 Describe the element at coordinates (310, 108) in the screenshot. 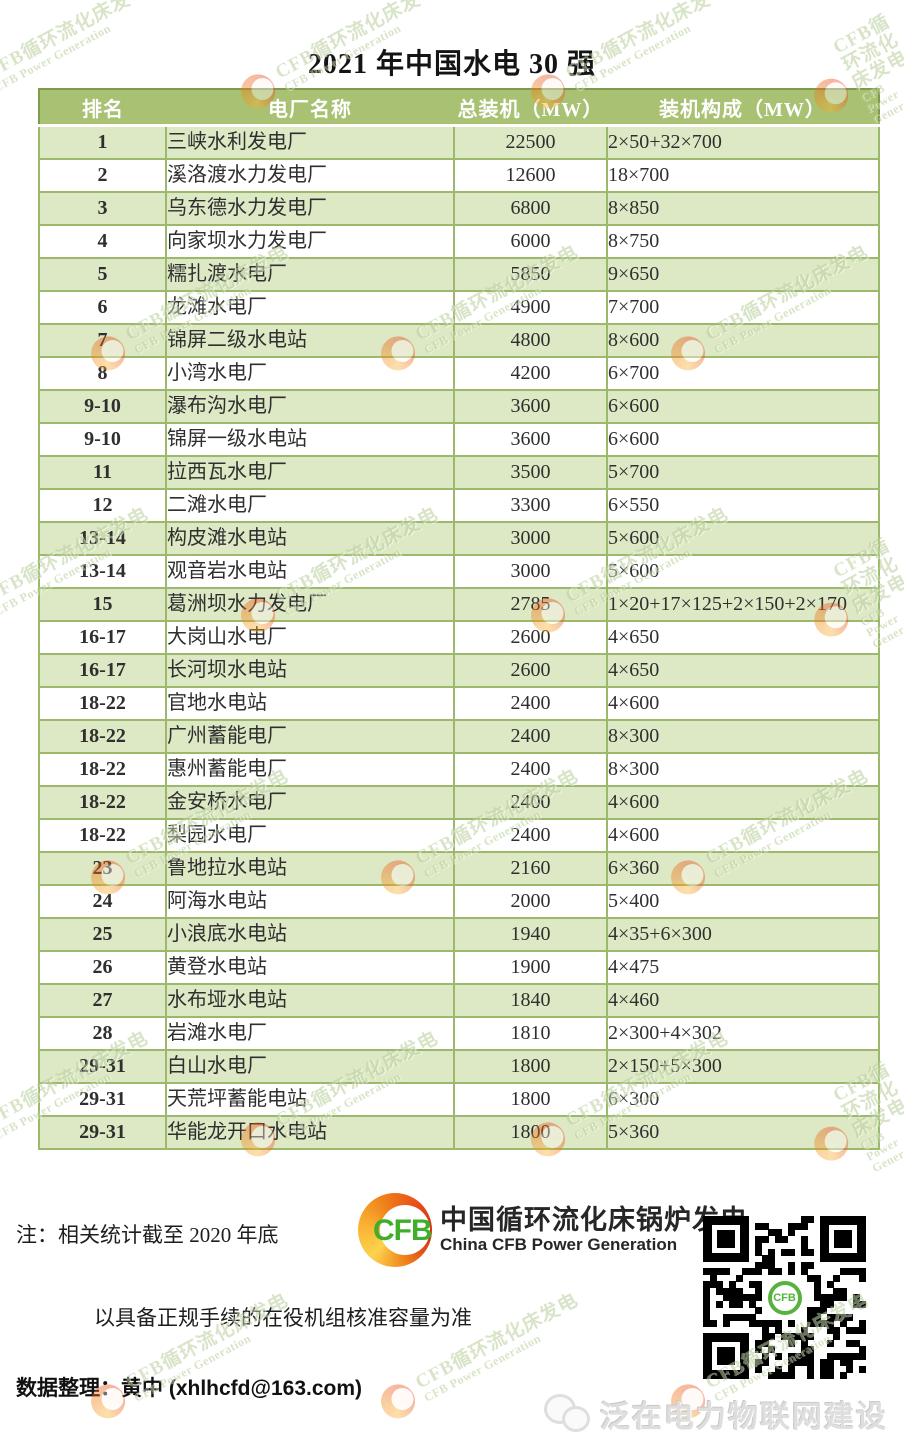

I see `header-plant-name: 电厂名称` at that location.